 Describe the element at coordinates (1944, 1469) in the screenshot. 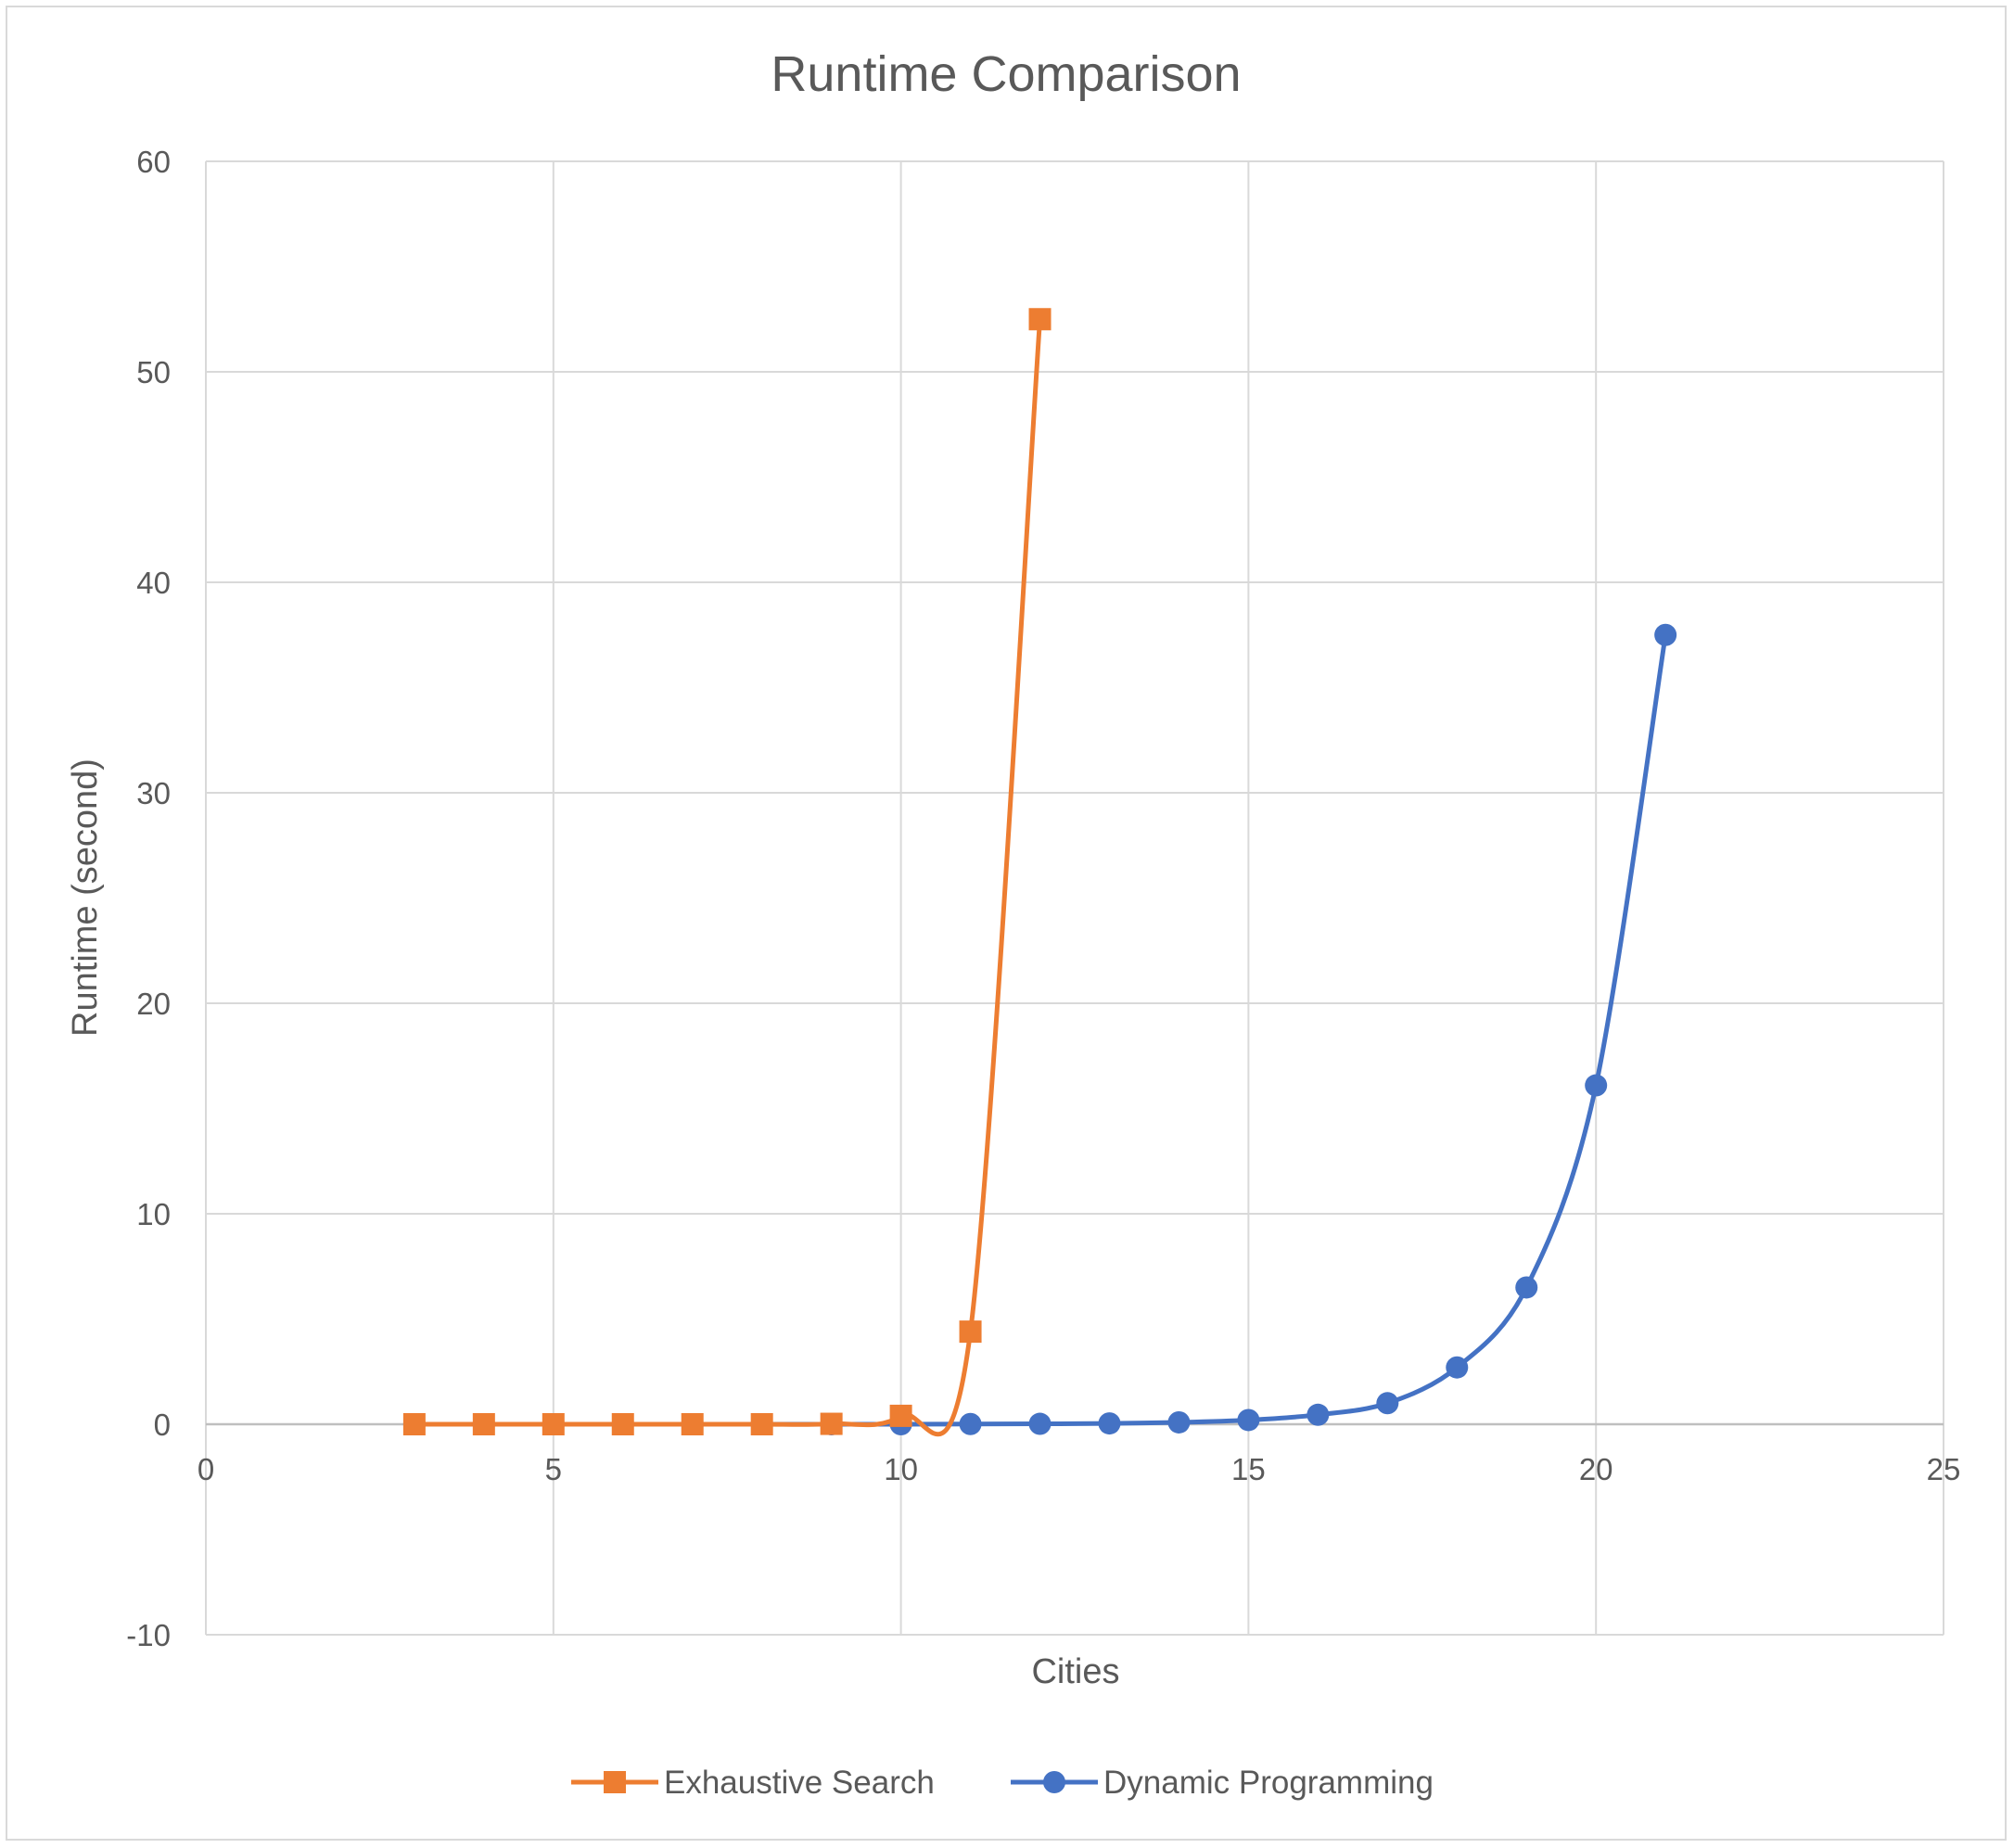

I see `x-tick-label: 25` at that location.